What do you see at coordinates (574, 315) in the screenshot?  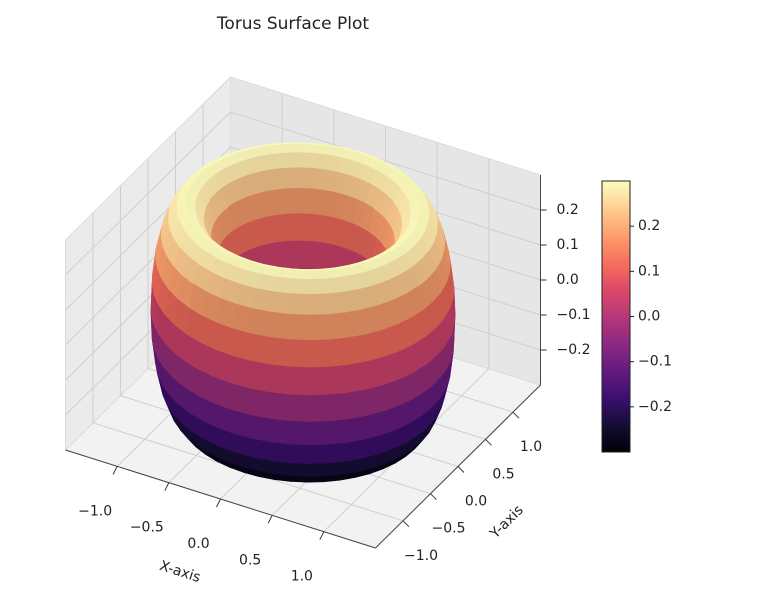 I see `z-tick-label: −0.1` at bounding box center [574, 315].